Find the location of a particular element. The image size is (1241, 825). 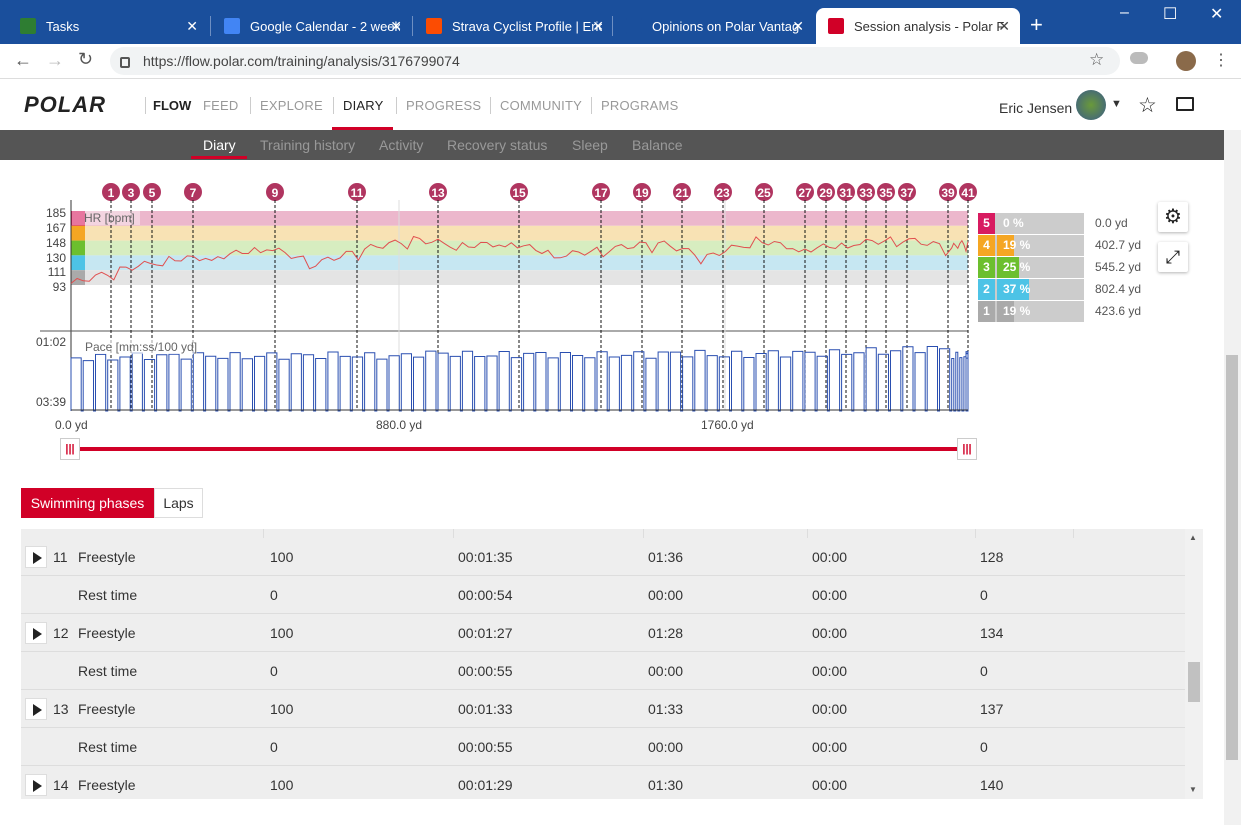

cell-dist: 0 is located at coordinates (274, 595).